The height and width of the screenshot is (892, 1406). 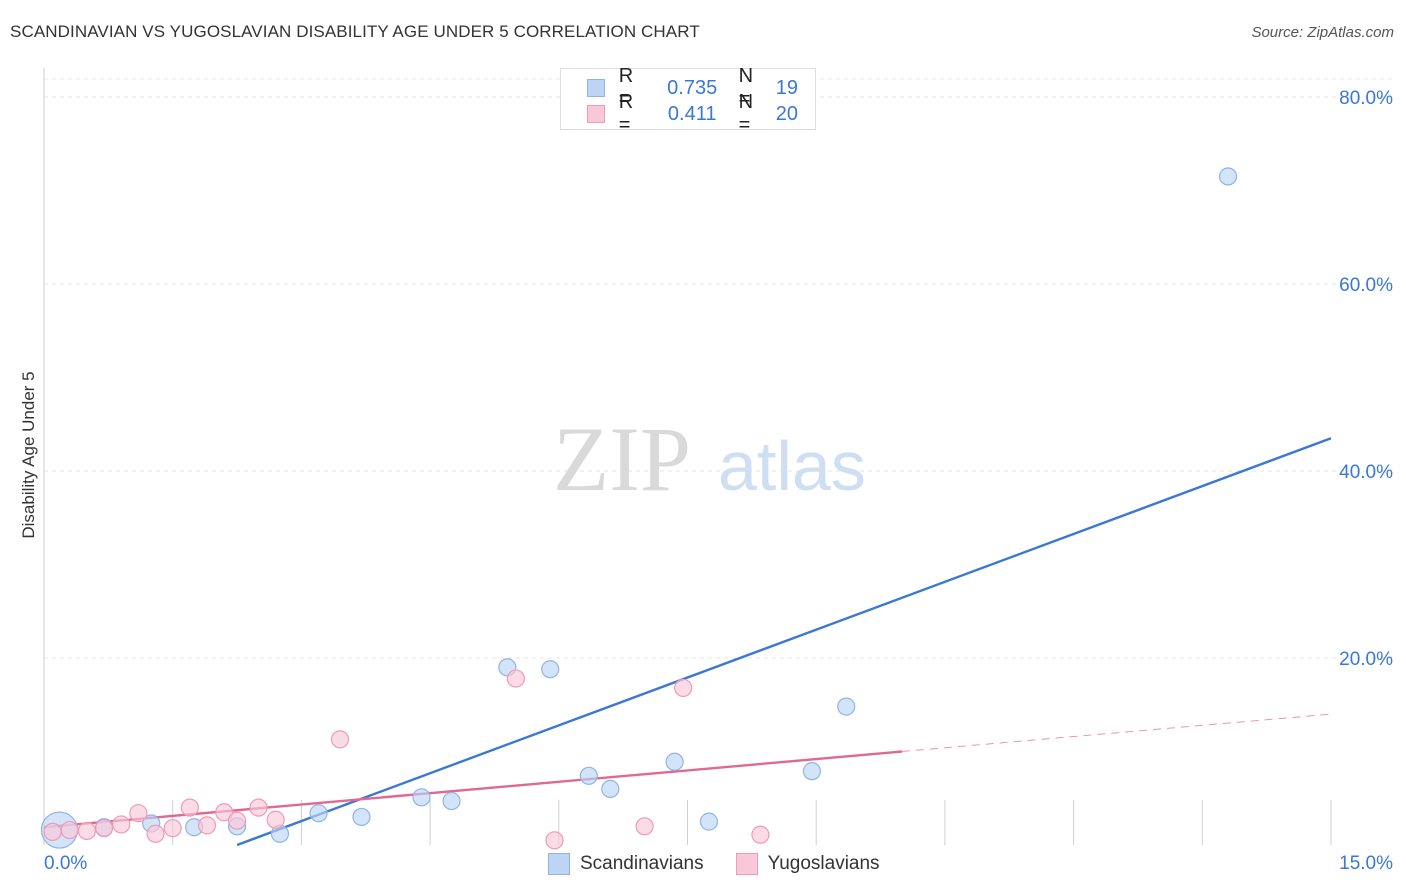 What do you see at coordinates (786, 113) in the screenshot?
I see `legend-n-value: 20` at bounding box center [786, 113].